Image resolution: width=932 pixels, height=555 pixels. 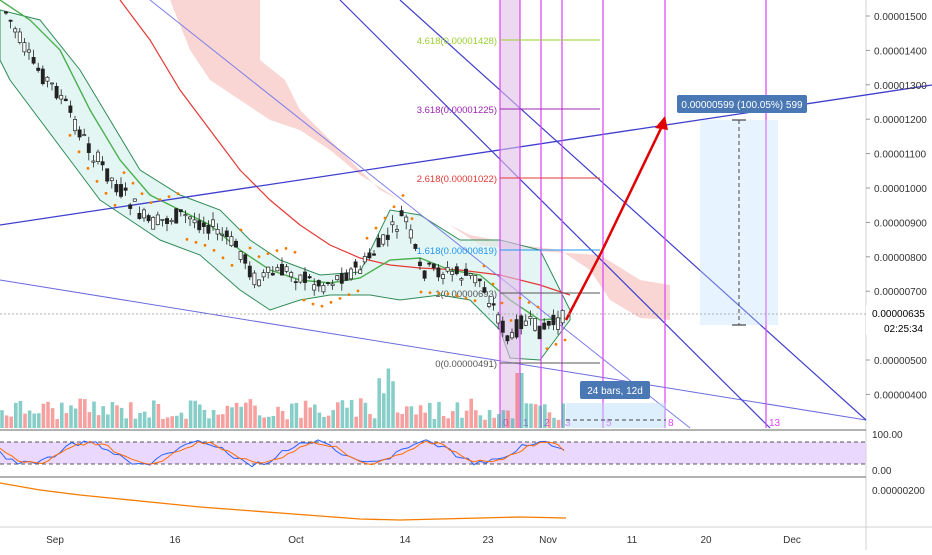 What do you see at coordinates (900, 120) in the screenshot?
I see `price-axis-label: 0.00001200` at bounding box center [900, 120].